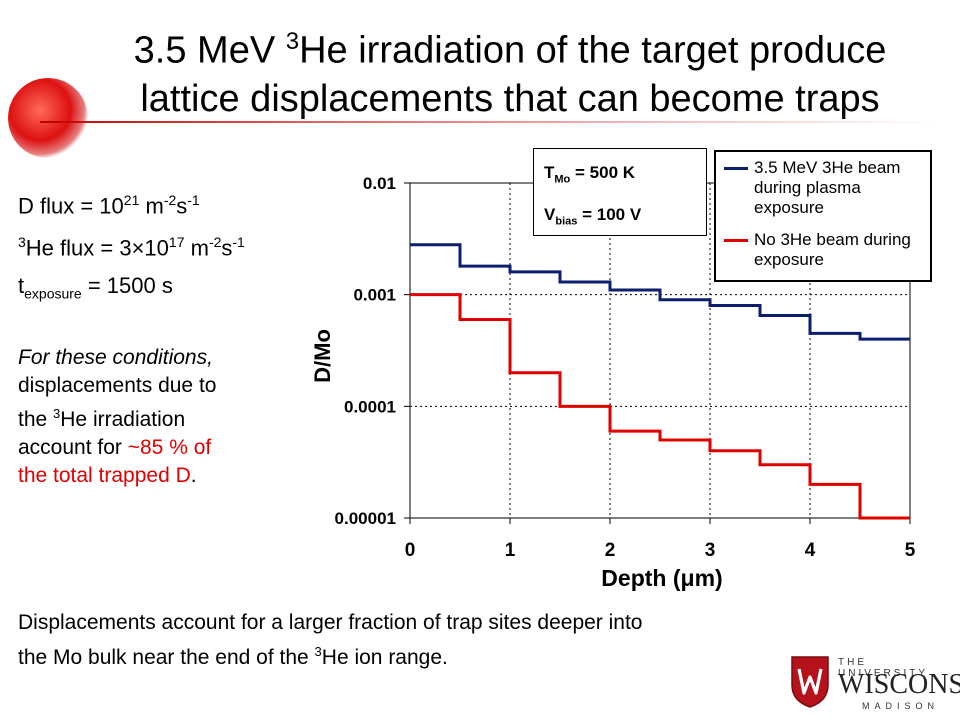 The width and height of the screenshot is (960, 720). I want to click on series-line-with-beam, so click(660, 292).